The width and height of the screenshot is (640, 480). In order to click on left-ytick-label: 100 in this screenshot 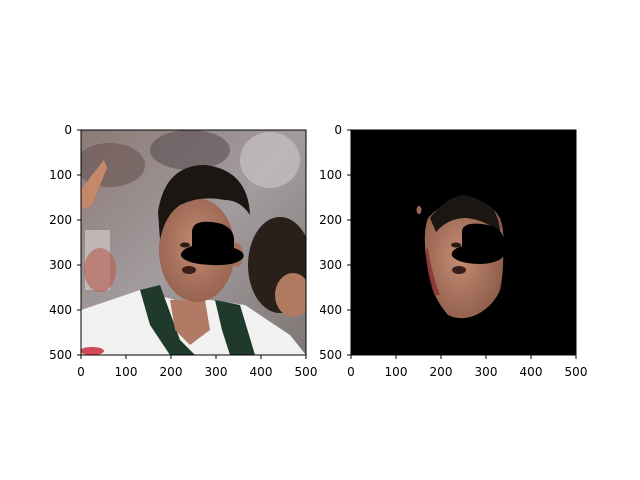, I will do `click(60, 175)`.